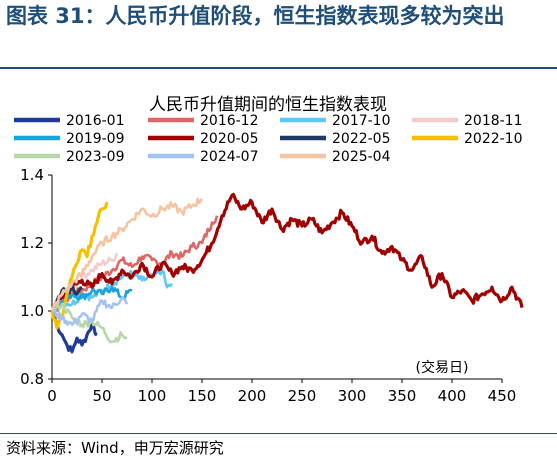  What do you see at coordinates (278, 433) in the screenshot?
I see `source-rule` at bounding box center [278, 433].